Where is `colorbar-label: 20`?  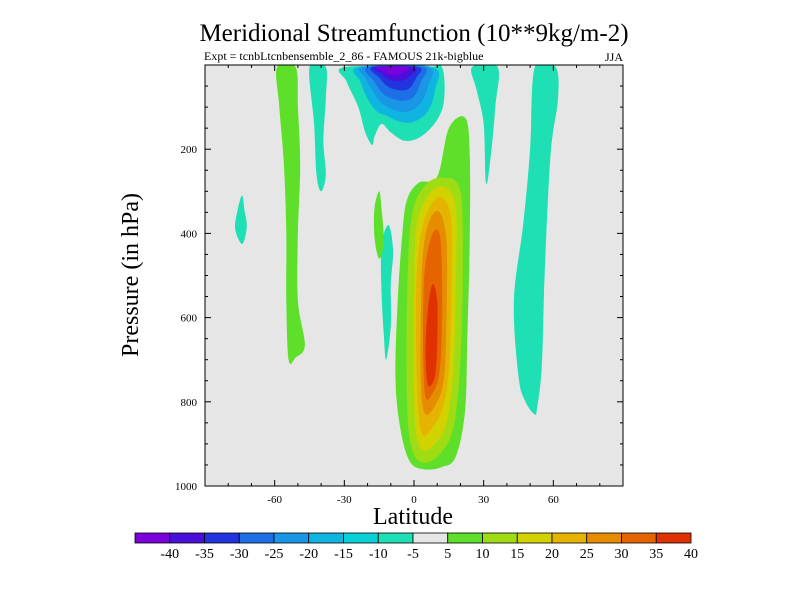 colorbar-label: 20 is located at coordinates (552, 554).